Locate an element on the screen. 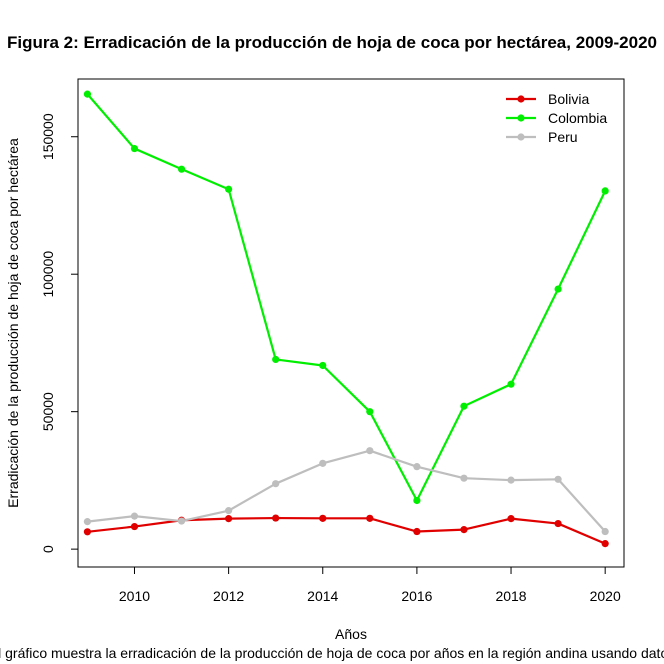 The image size is (664, 664). legend-marker-colombia is located at coordinates (521, 118).